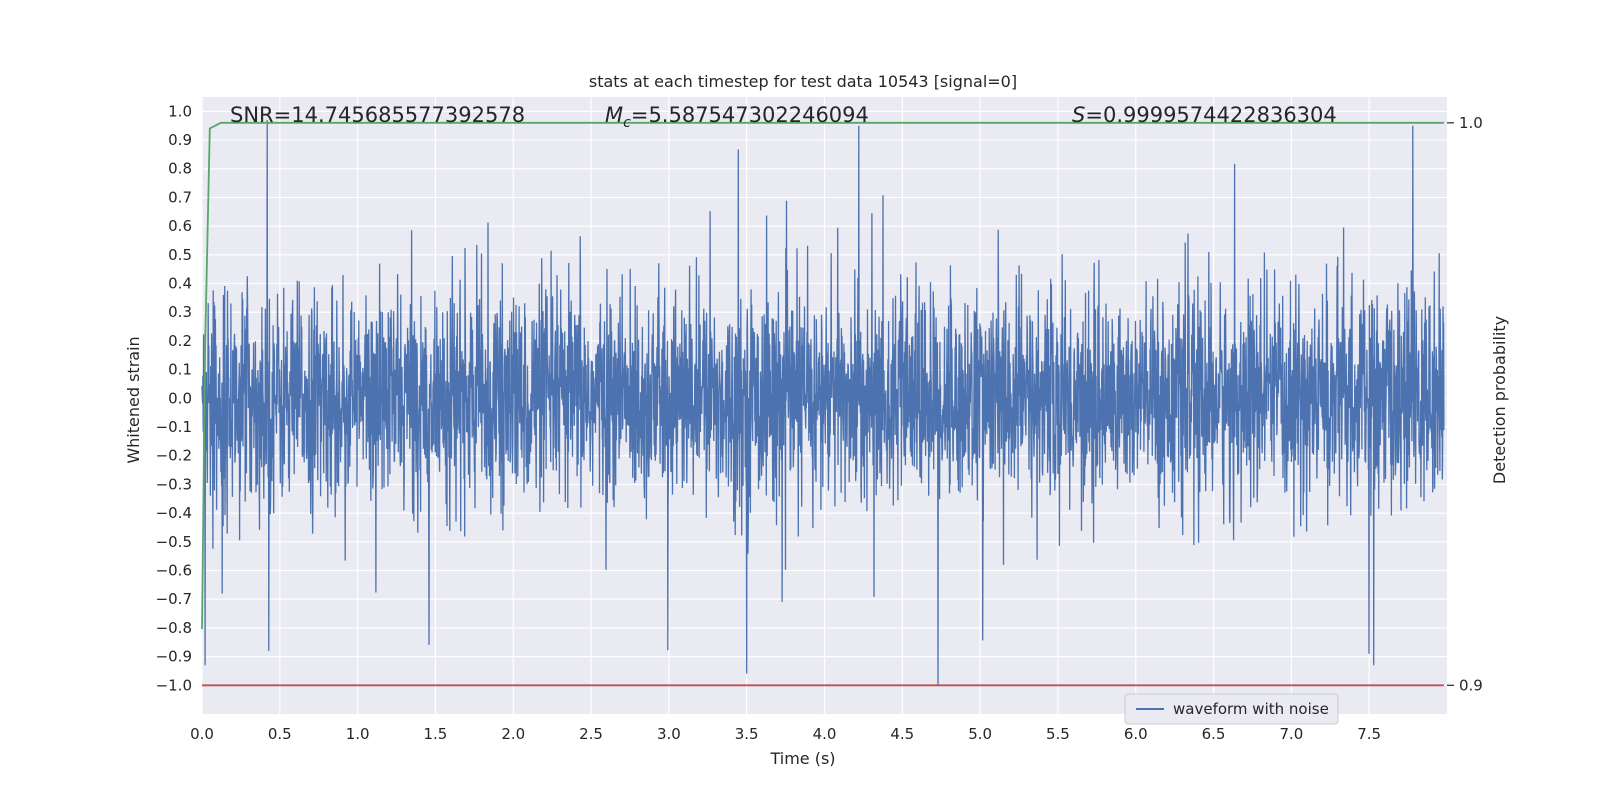 This screenshot has width=1600, height=800. Describe the element at coordinates (669, 734) in the screenshot. I see `x-tick-label: 3.0` at that location.